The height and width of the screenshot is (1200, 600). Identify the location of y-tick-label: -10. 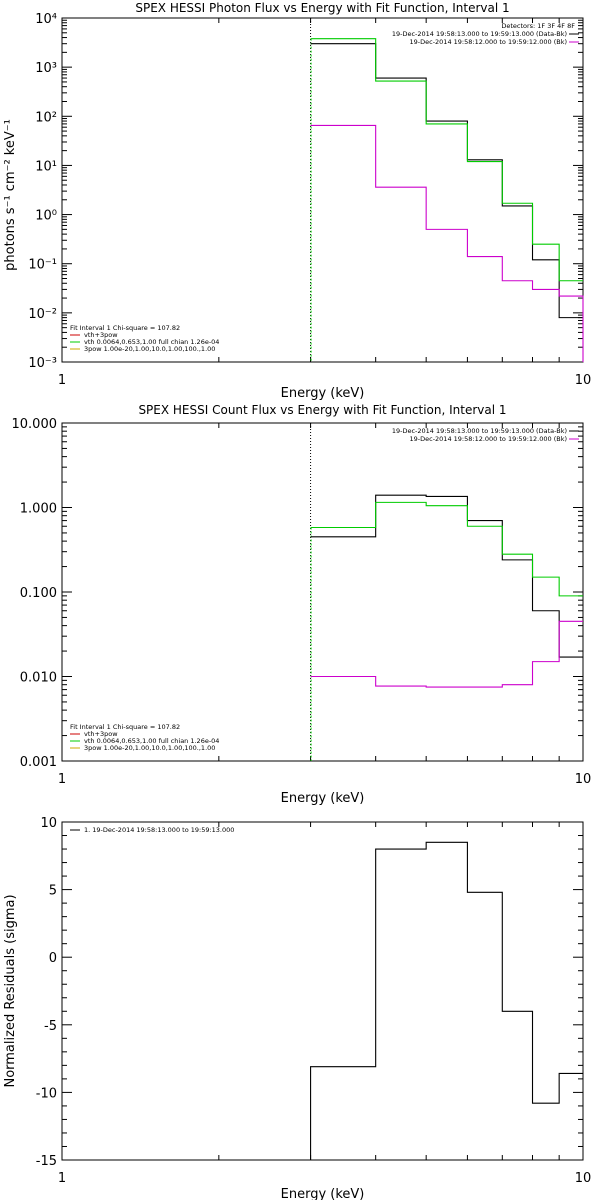
(46, 1093).